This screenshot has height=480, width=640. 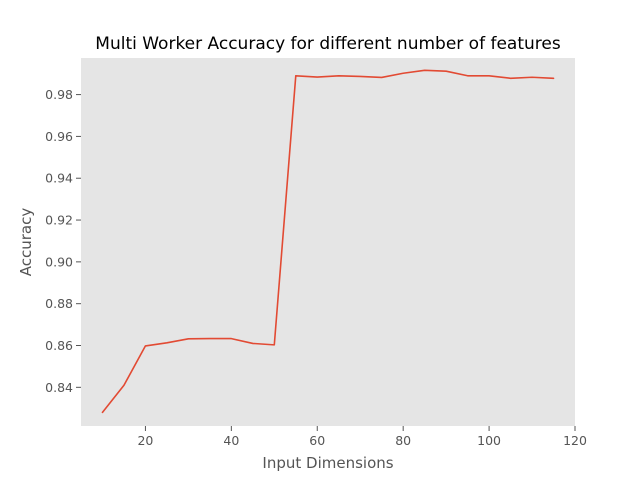 I want to click on y-axis: 0.84 0.86 0.88 0.90 0.92 0.94 0.96 0.98, so click(x=63, y=241).